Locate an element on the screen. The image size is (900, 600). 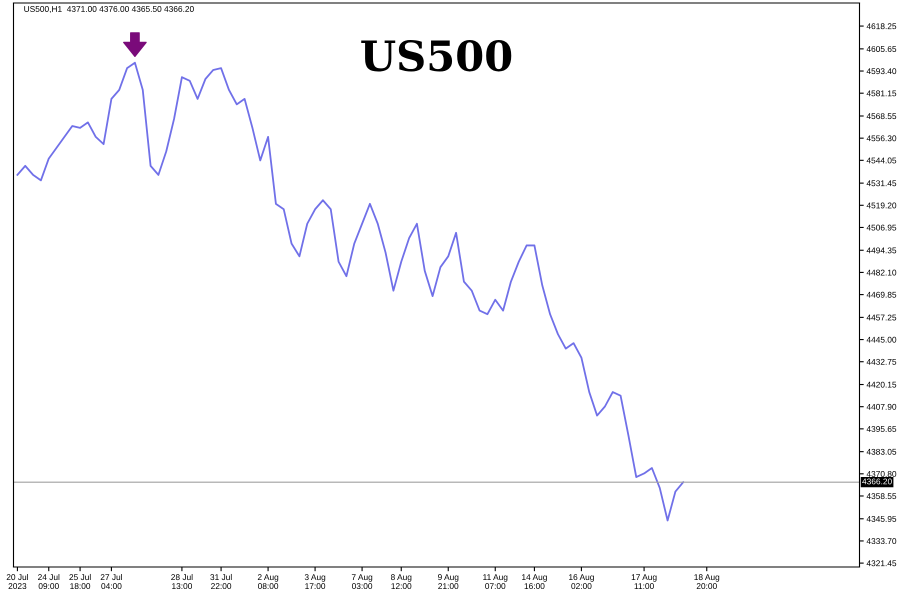
y-tick-label: 4432.75 is located at coordinates (881, 361).